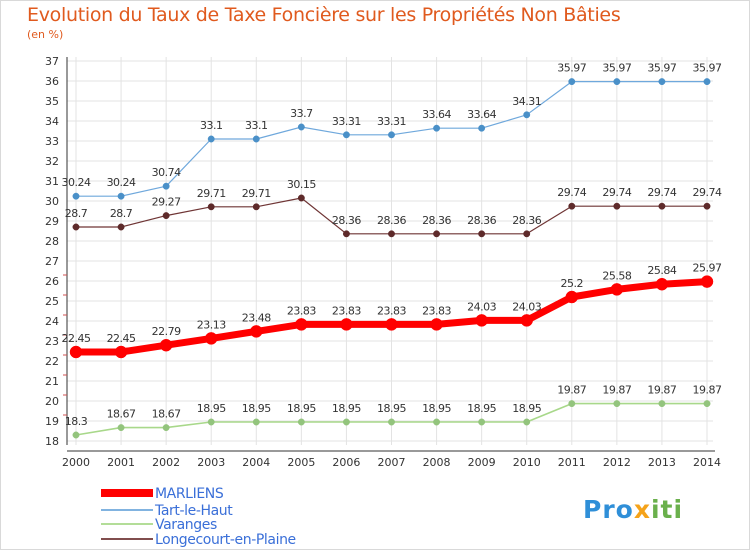 This screenshot has width=750, height=550. I want to click on y-tick-label: 21, so click(52, 381).